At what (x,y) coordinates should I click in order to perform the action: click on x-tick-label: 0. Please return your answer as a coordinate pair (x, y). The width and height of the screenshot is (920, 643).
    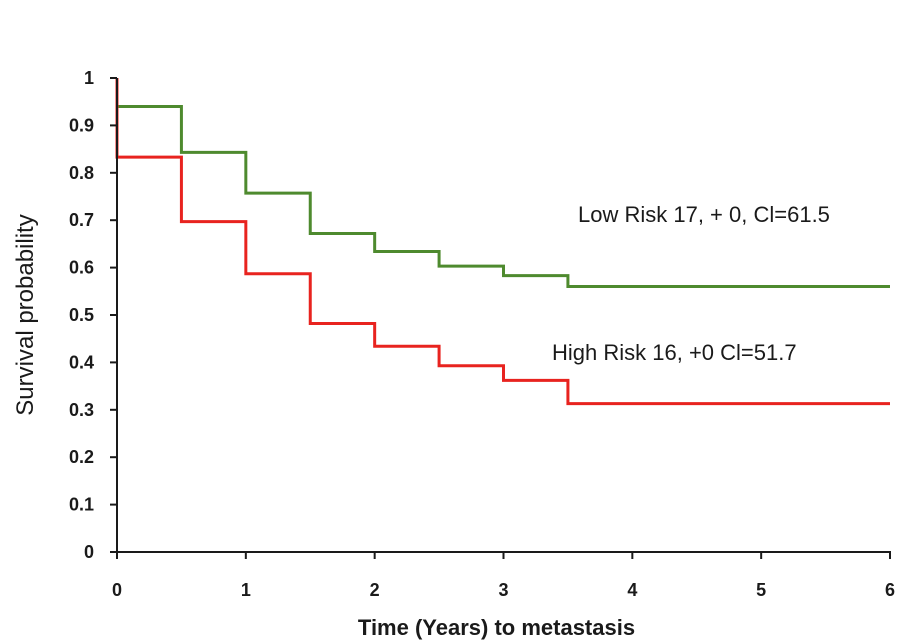
    Looking at the image, I should click on (117, 590).